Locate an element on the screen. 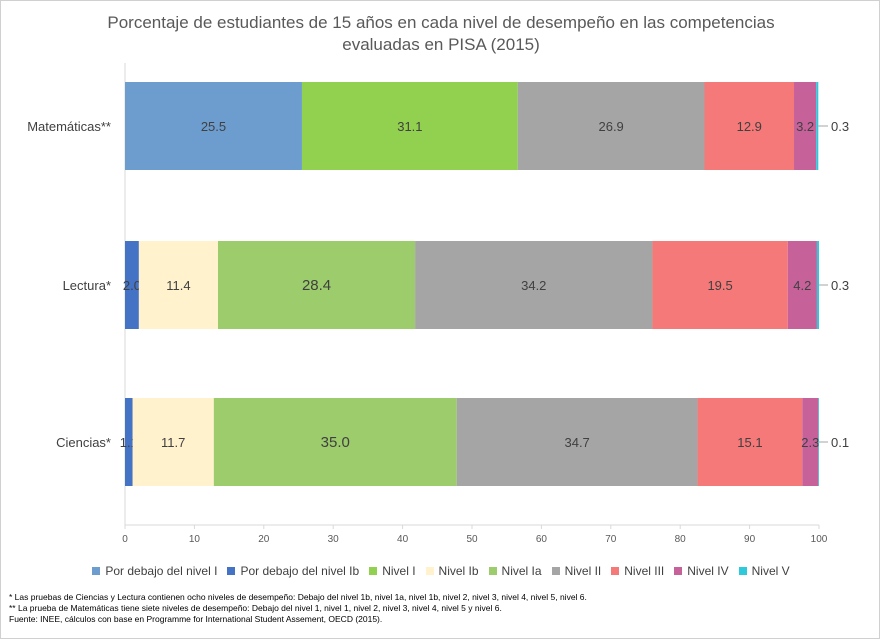 This screenshot has width=880, height=639. data-label: 19.5 is located at coordinates (719, 285).